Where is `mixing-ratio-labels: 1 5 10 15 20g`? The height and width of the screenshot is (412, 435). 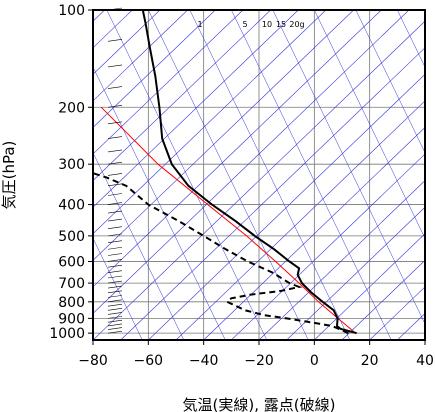 mixing-ratio-labels: 1 5 10 15 20g is located at coordinates (250, 24).